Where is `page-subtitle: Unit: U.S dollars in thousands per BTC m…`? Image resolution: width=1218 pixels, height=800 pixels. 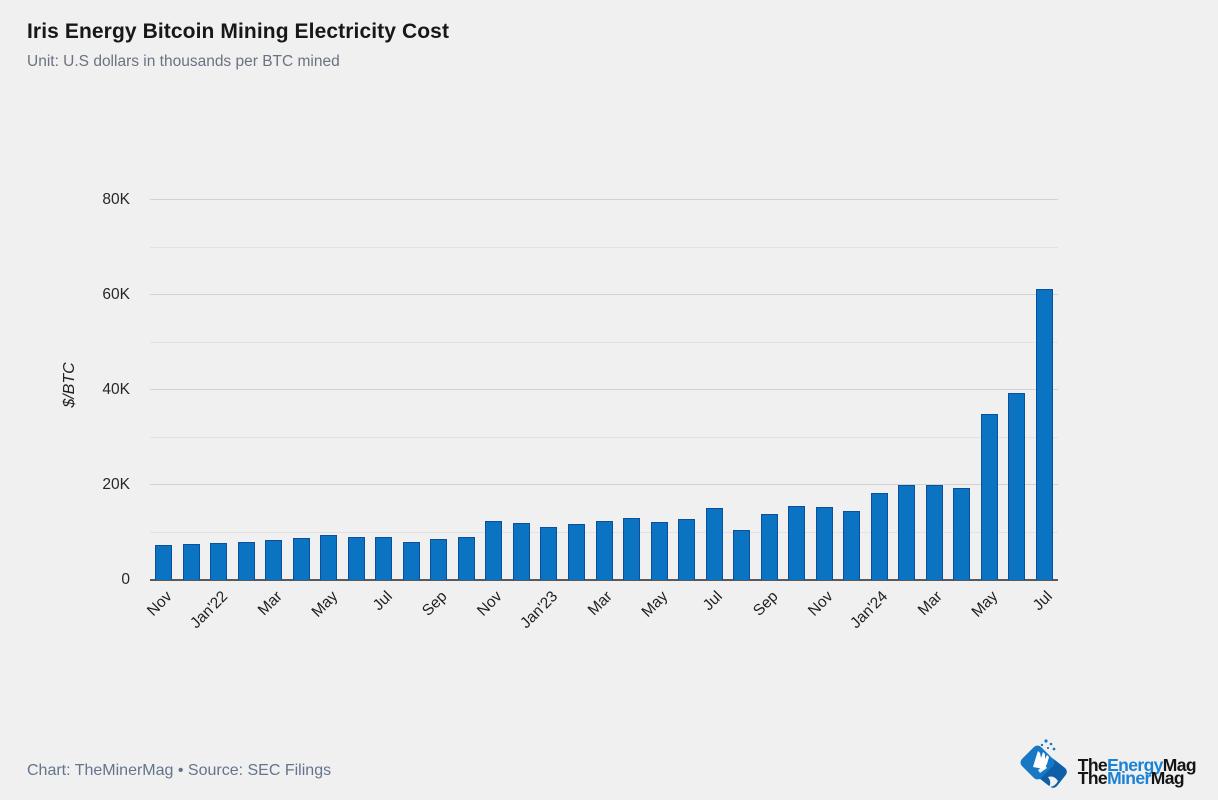
page-subtitle: Unit: U.S dollars in thousands per BTC m… is located at coordinates (183, 61).